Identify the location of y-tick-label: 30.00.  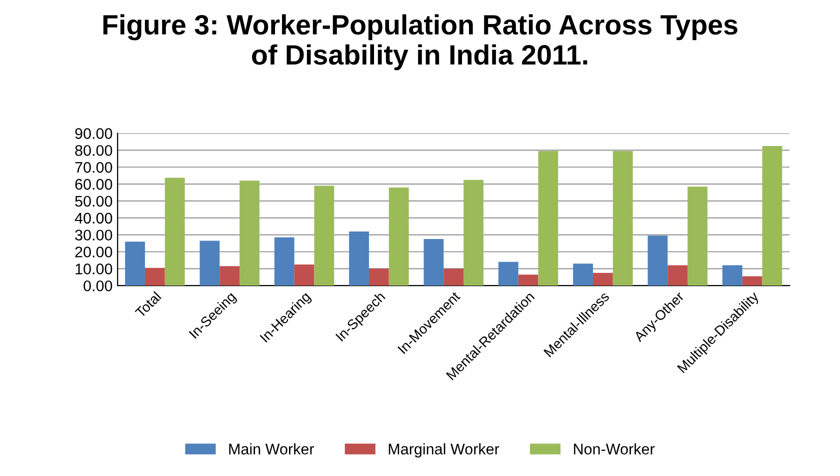
(93, 235).